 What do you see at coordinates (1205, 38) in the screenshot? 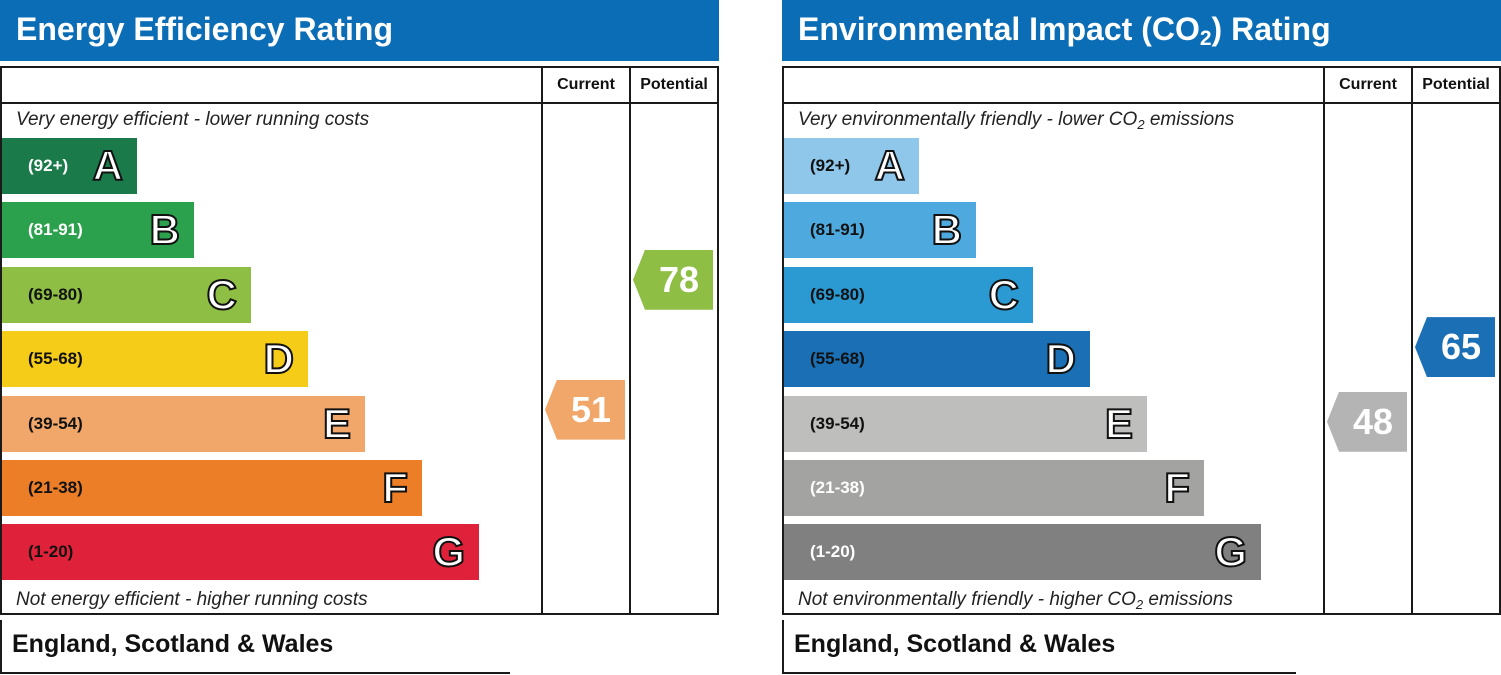
I see `chart-title-subscript: 2` at bounding box center [1205, 38].